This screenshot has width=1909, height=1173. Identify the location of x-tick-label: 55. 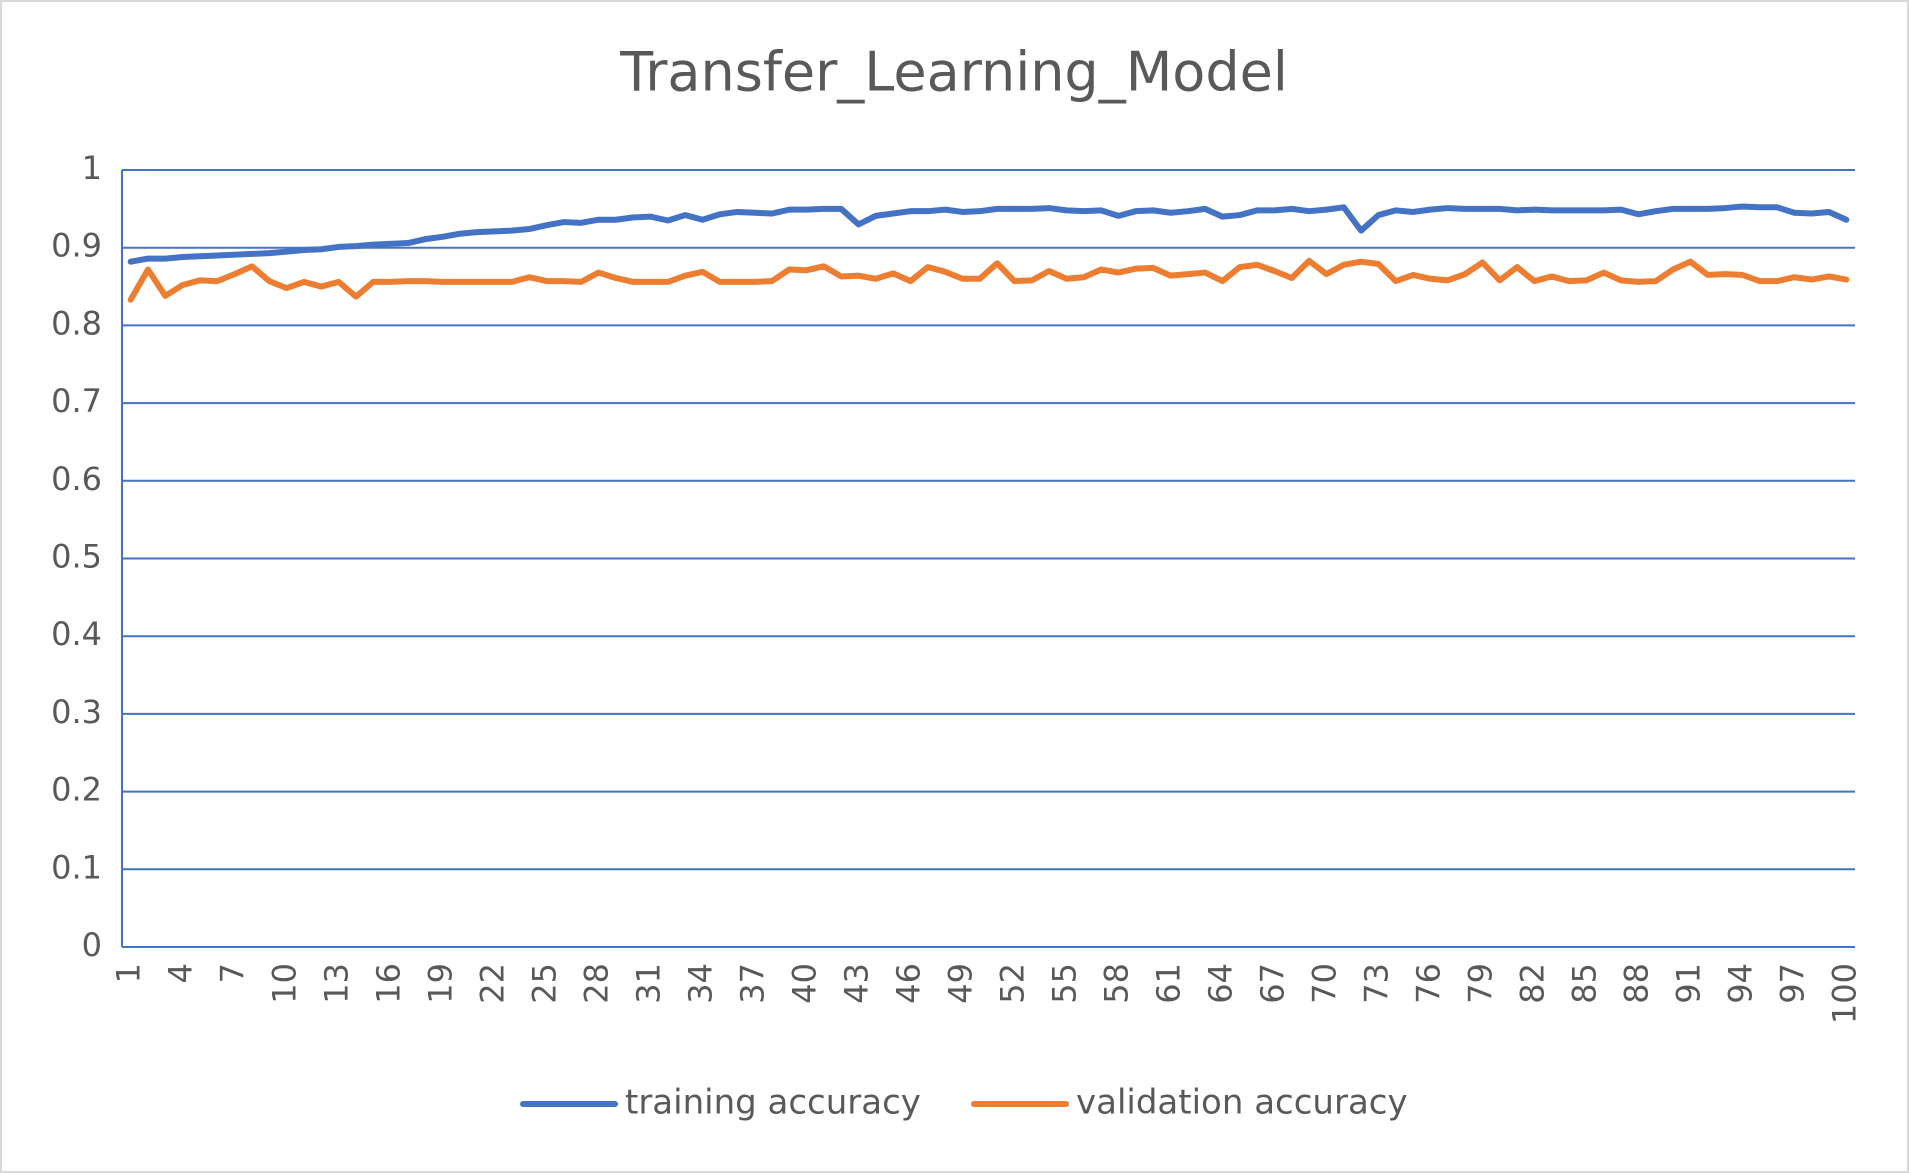
(1064, 983).